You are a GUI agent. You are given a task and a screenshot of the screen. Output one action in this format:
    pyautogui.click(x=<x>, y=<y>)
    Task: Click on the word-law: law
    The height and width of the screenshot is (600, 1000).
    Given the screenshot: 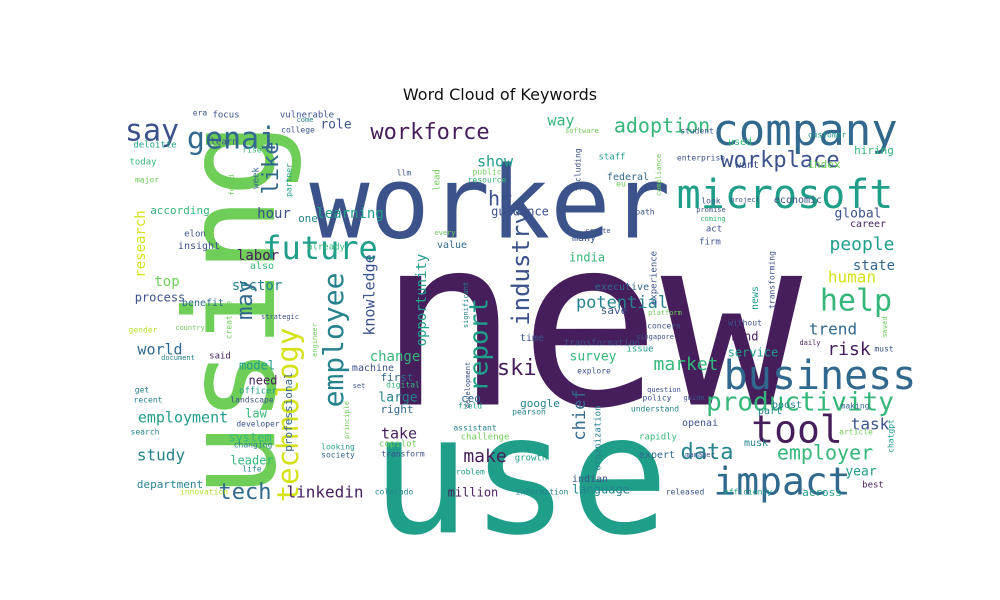 What is the action you would take?
    pyautogui.click(x=256, y=414)
    